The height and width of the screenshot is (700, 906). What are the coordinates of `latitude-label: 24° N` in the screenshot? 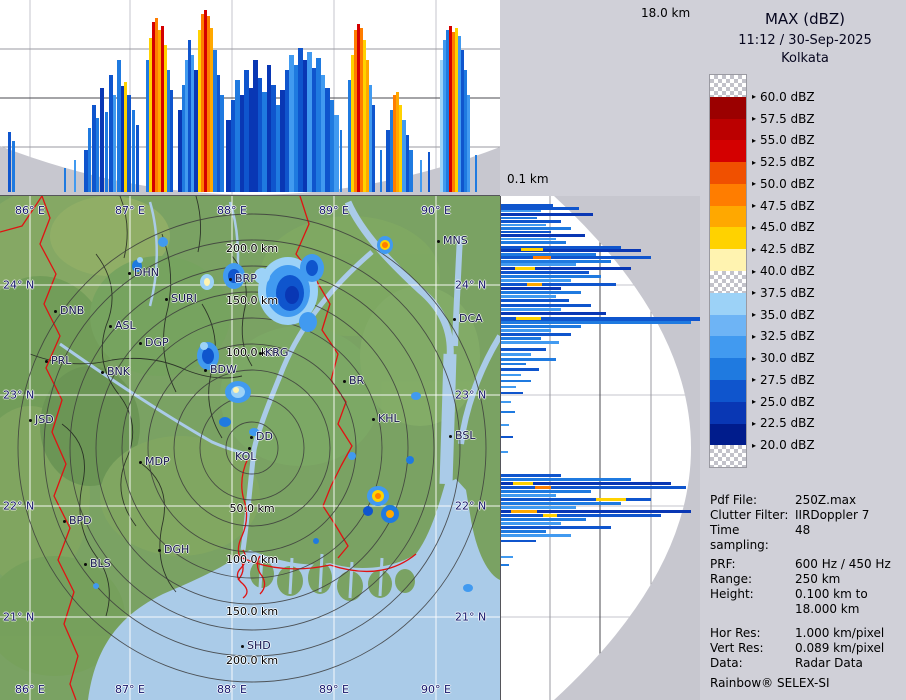 It's located at (471, 285).